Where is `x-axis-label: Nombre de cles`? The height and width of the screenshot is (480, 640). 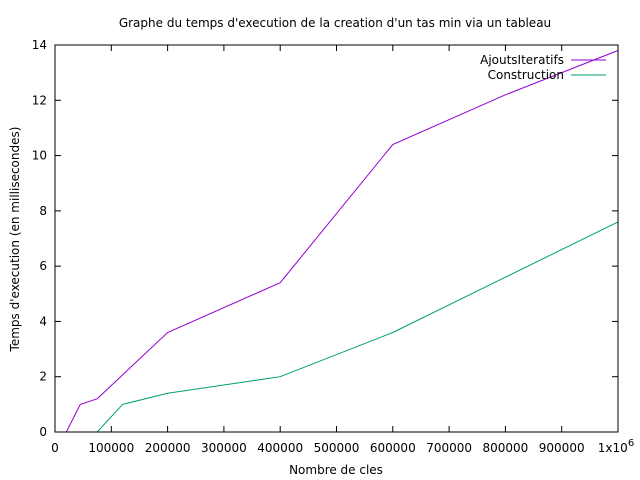
x-axis-label: Nombre de cles is located at coordinates (336, 470).